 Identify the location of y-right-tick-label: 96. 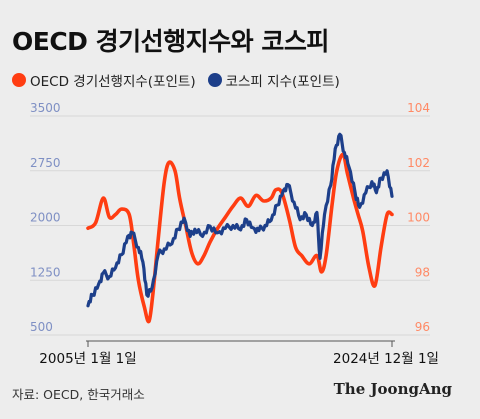
(422, 327).